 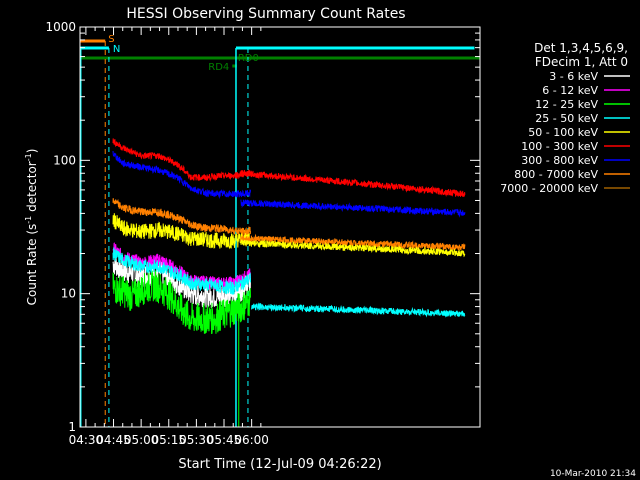 I want to click on y-axis-label: Count Rate (s-1 detector-1), so click(x=31, y=227).